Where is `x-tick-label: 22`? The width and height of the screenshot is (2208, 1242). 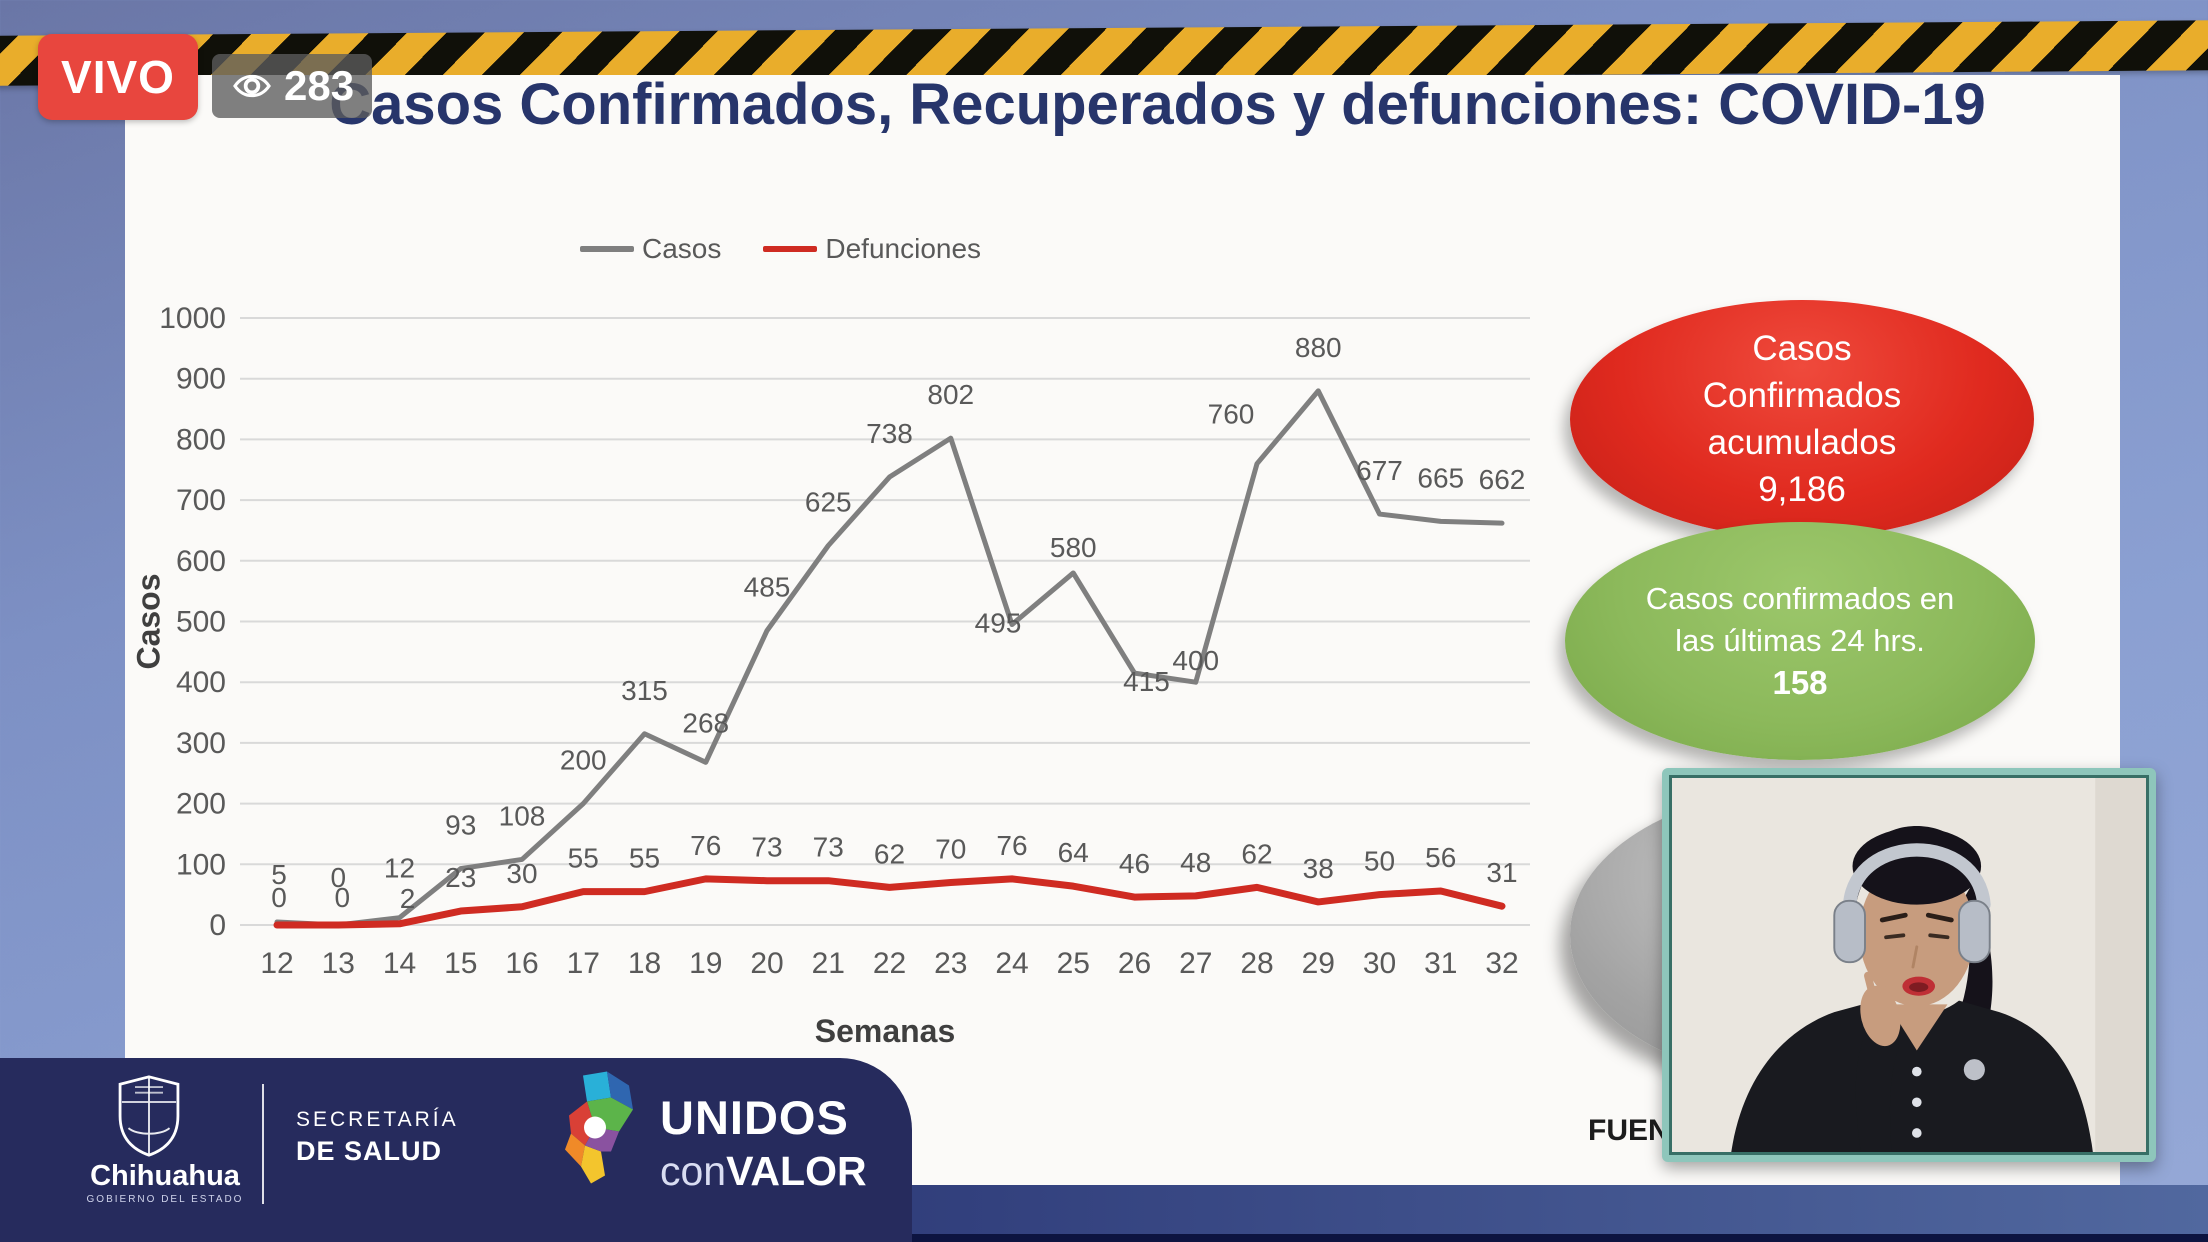
x-tick-label: 22 is located at coordinates (889, 963).